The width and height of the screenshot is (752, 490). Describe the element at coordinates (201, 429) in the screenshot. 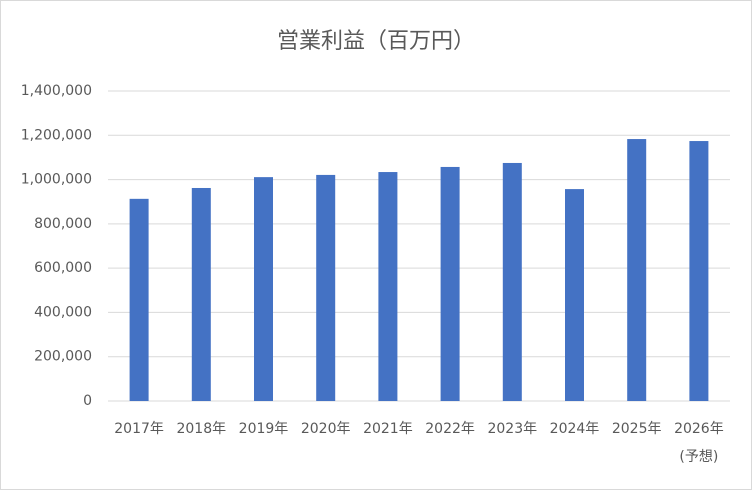

I see `x-tick-label: 2018年` at that location.